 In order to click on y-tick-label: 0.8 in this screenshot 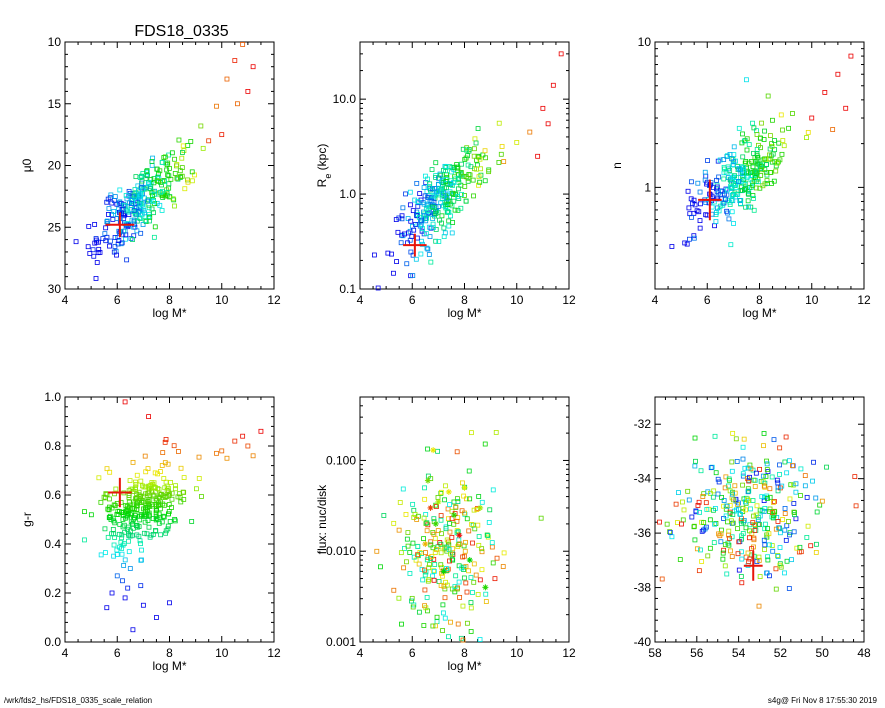, I will do `click(52, 446)`.